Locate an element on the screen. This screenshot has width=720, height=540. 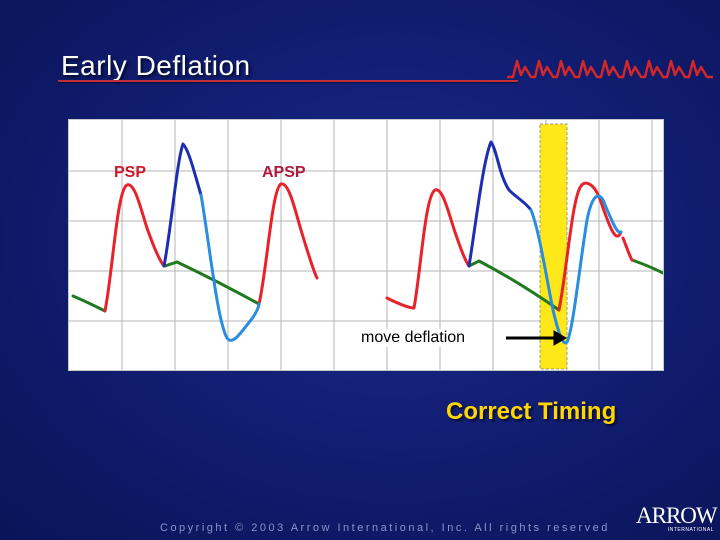
correct-timing-callout: Correct Timing is located at coordinates (531, 411).